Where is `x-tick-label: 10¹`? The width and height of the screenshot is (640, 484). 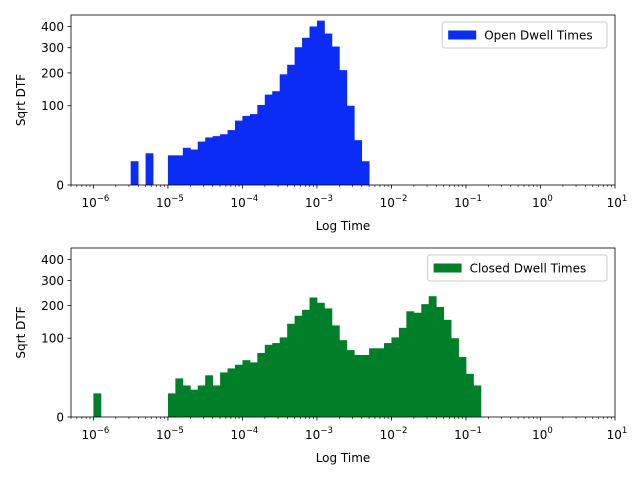
x-tick-label: 10¹ is located at coordinates (617, 202).